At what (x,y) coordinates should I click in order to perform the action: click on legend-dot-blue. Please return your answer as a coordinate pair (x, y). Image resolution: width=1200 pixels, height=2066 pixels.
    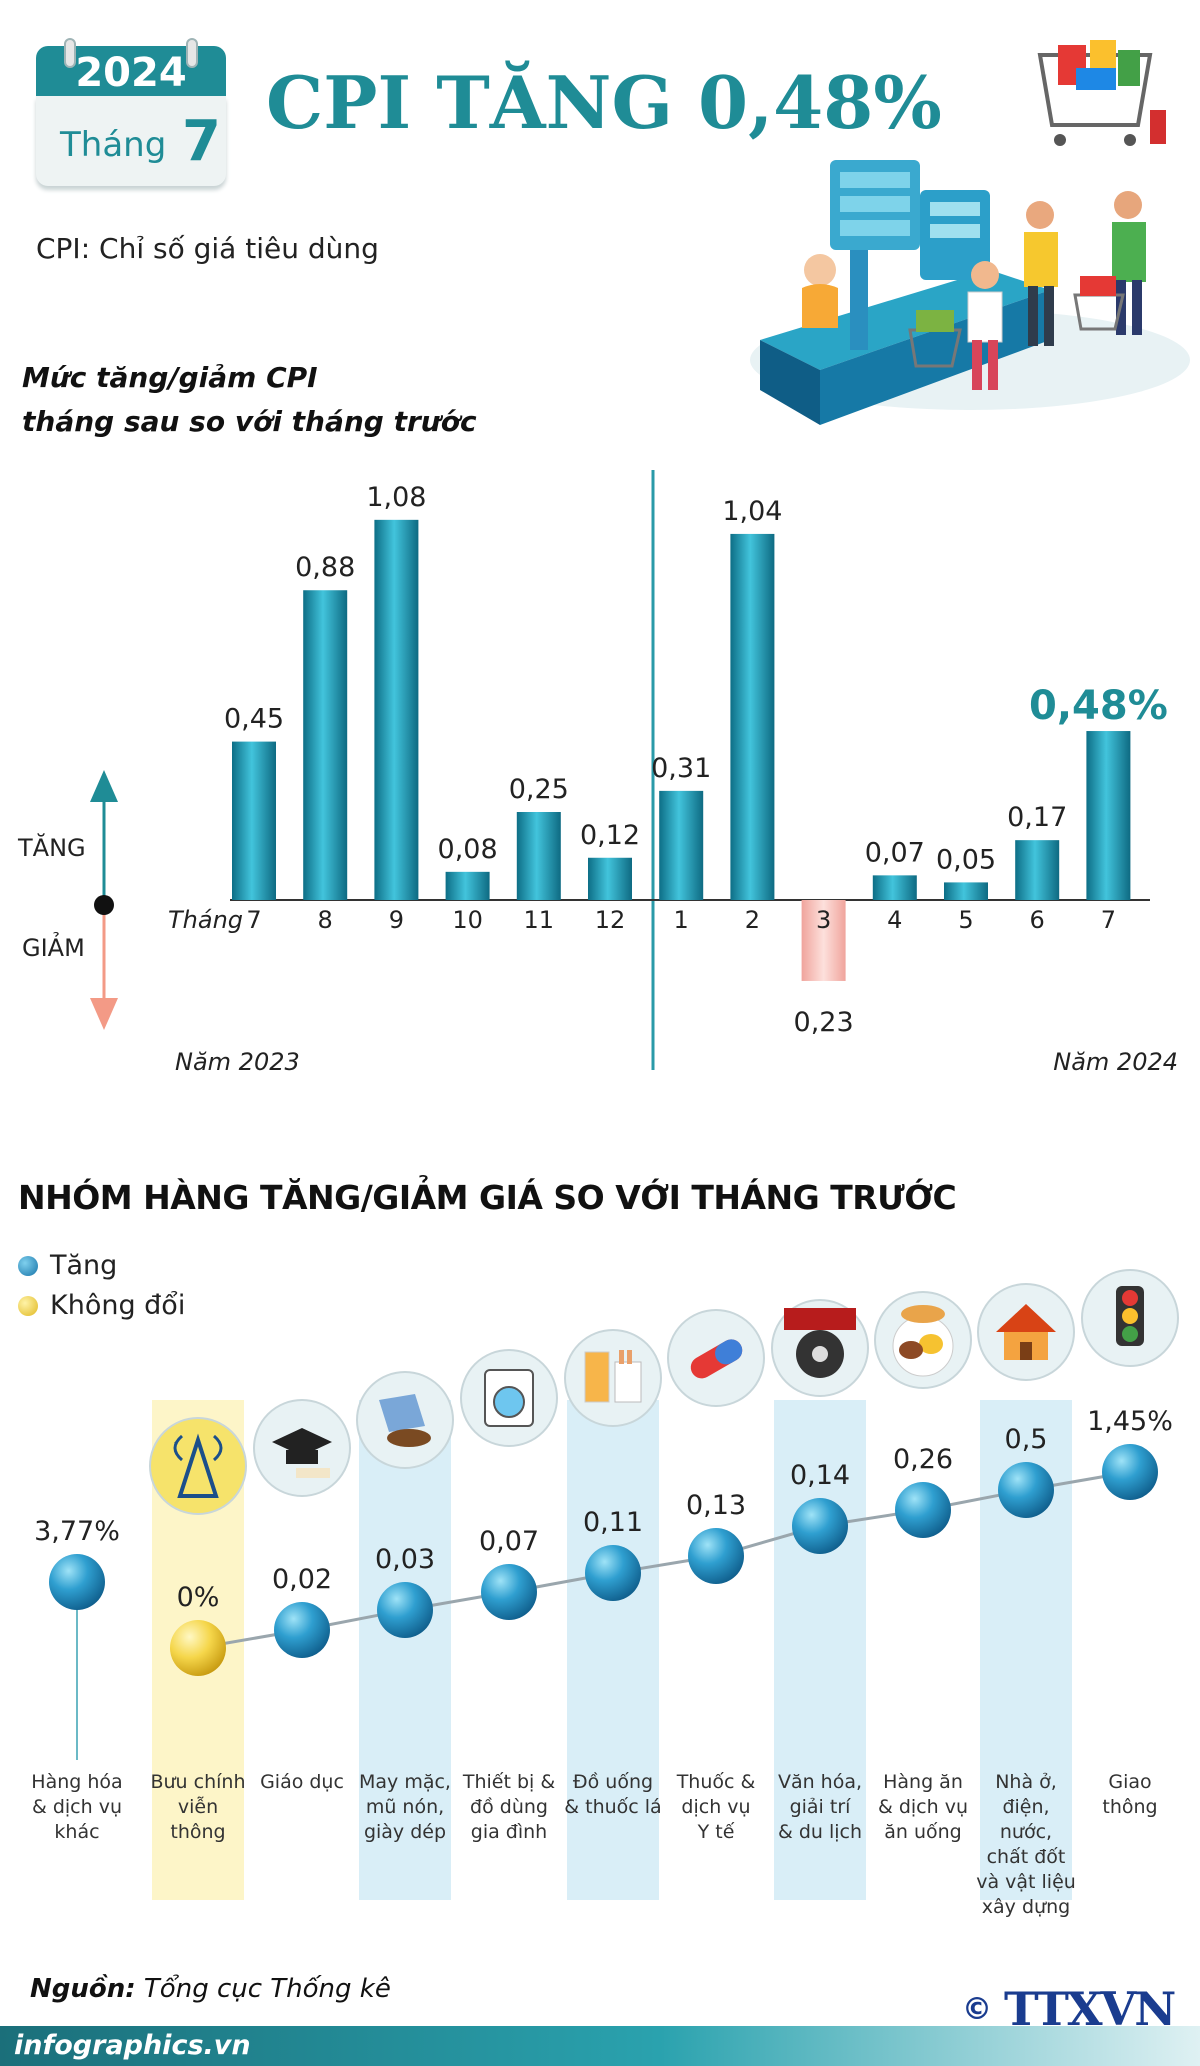
    Looking at the image, I should click on (28, 1265).